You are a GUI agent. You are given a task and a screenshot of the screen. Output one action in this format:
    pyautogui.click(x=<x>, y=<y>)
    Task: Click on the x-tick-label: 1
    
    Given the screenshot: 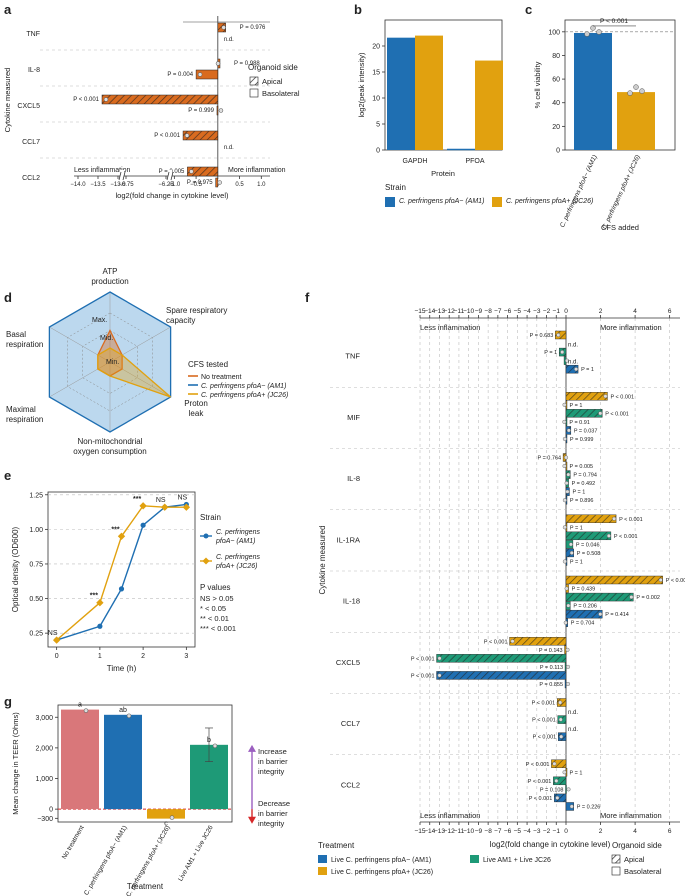 What is the action you would take?
    pyautogui.click(x=100, y=656)
    